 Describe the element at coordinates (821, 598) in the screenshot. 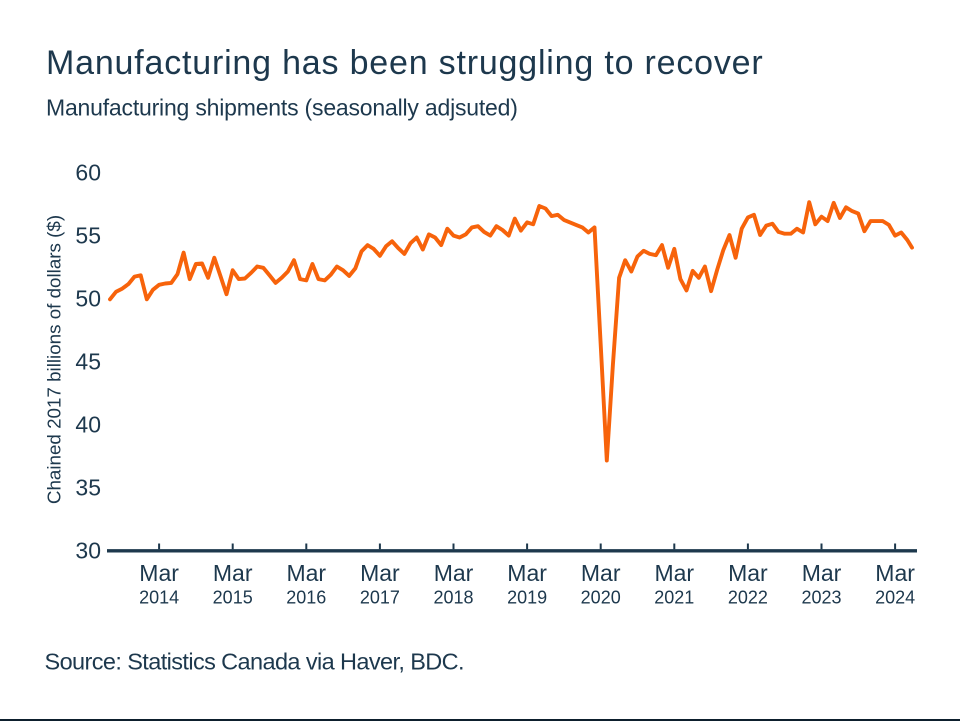

I see `svg-text: 2023` at that location.